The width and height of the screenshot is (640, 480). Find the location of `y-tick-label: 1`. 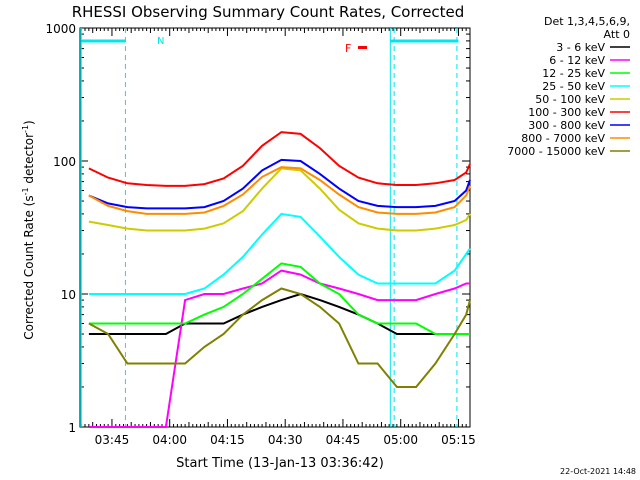

y-tick-label: 1 is located at coordinates (72, 428).